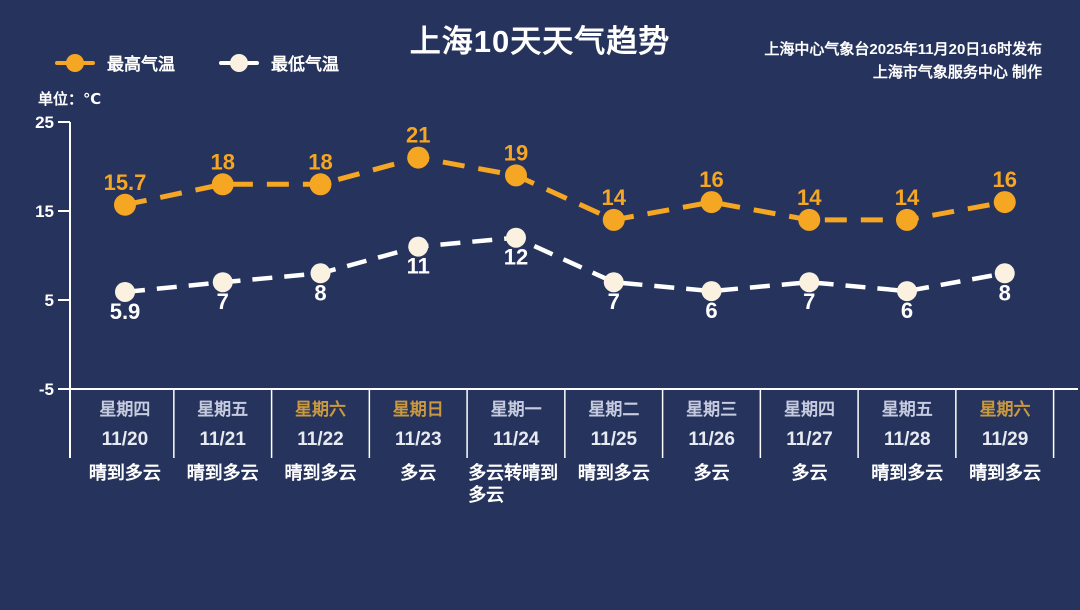 The width and height of the screenshot is (1080, 610). I want to click on day-column-9: 星期五 11/28 晴到多云, so click(907, 453).